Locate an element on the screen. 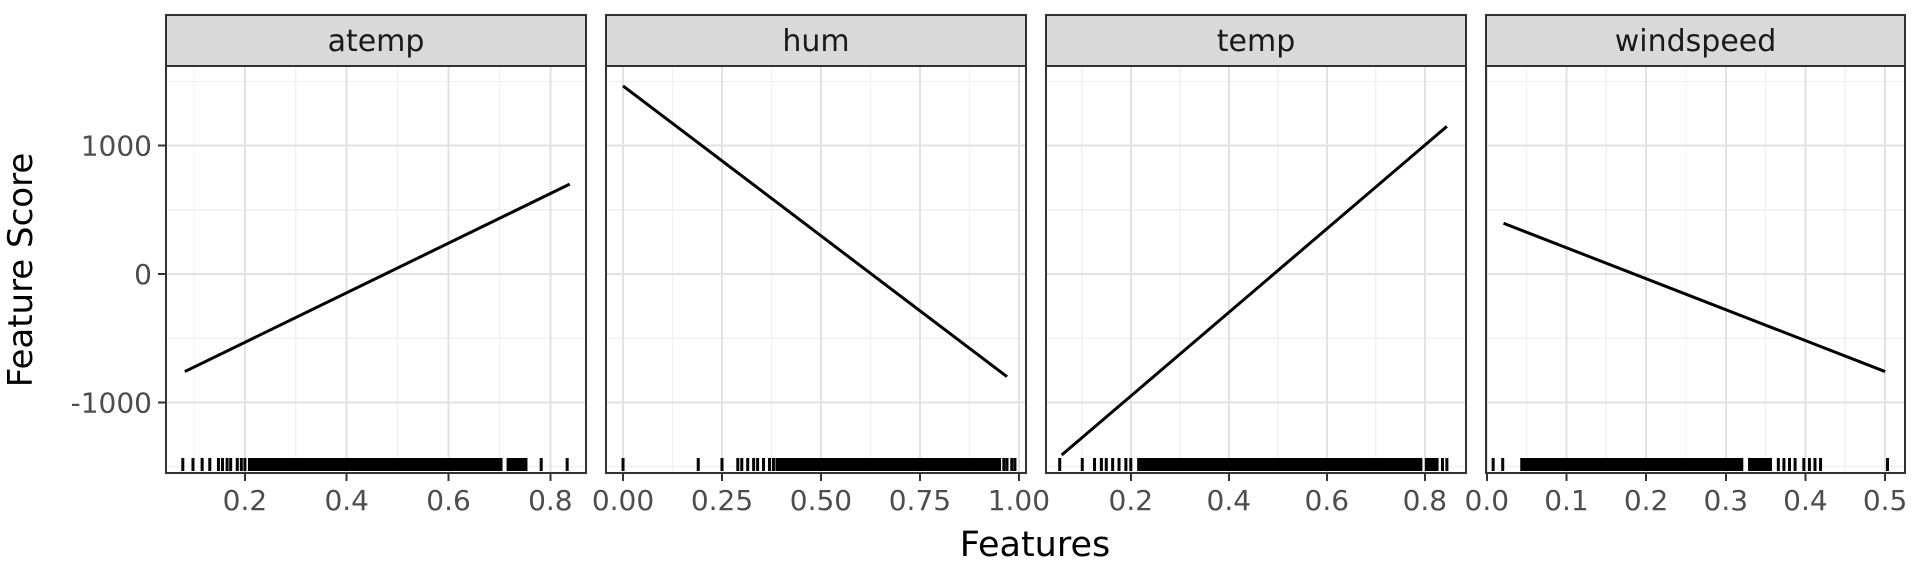  x-axis-title: Features is located at coordinates (1035, 545).